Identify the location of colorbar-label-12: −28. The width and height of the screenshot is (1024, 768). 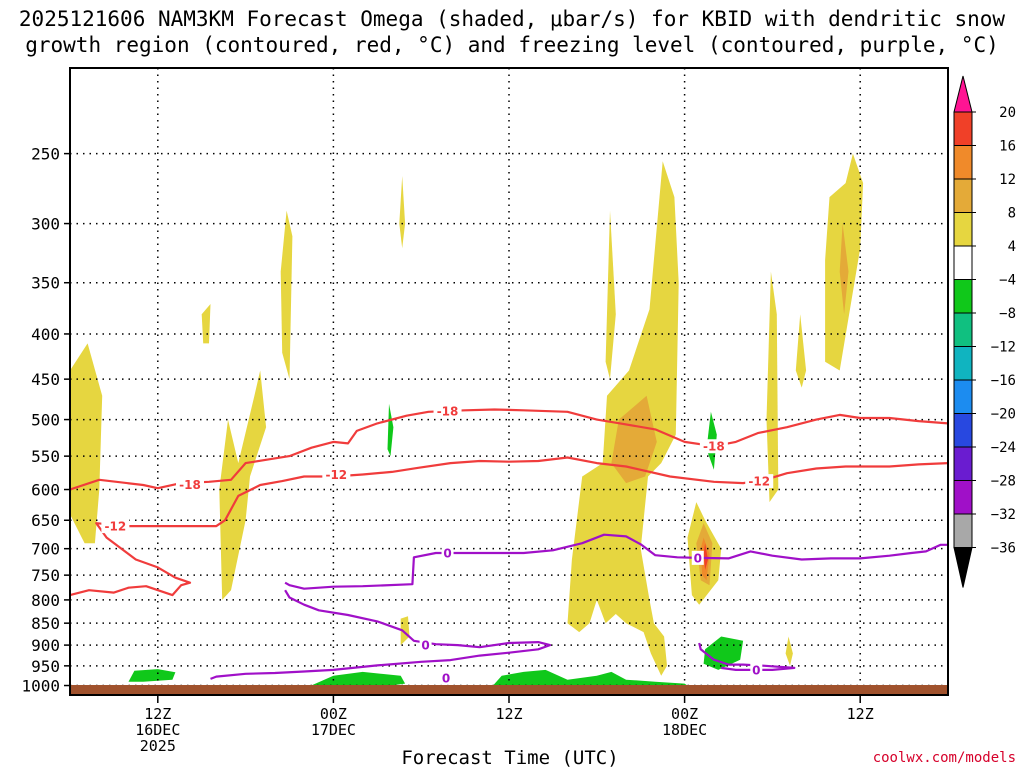
(1003, 482).